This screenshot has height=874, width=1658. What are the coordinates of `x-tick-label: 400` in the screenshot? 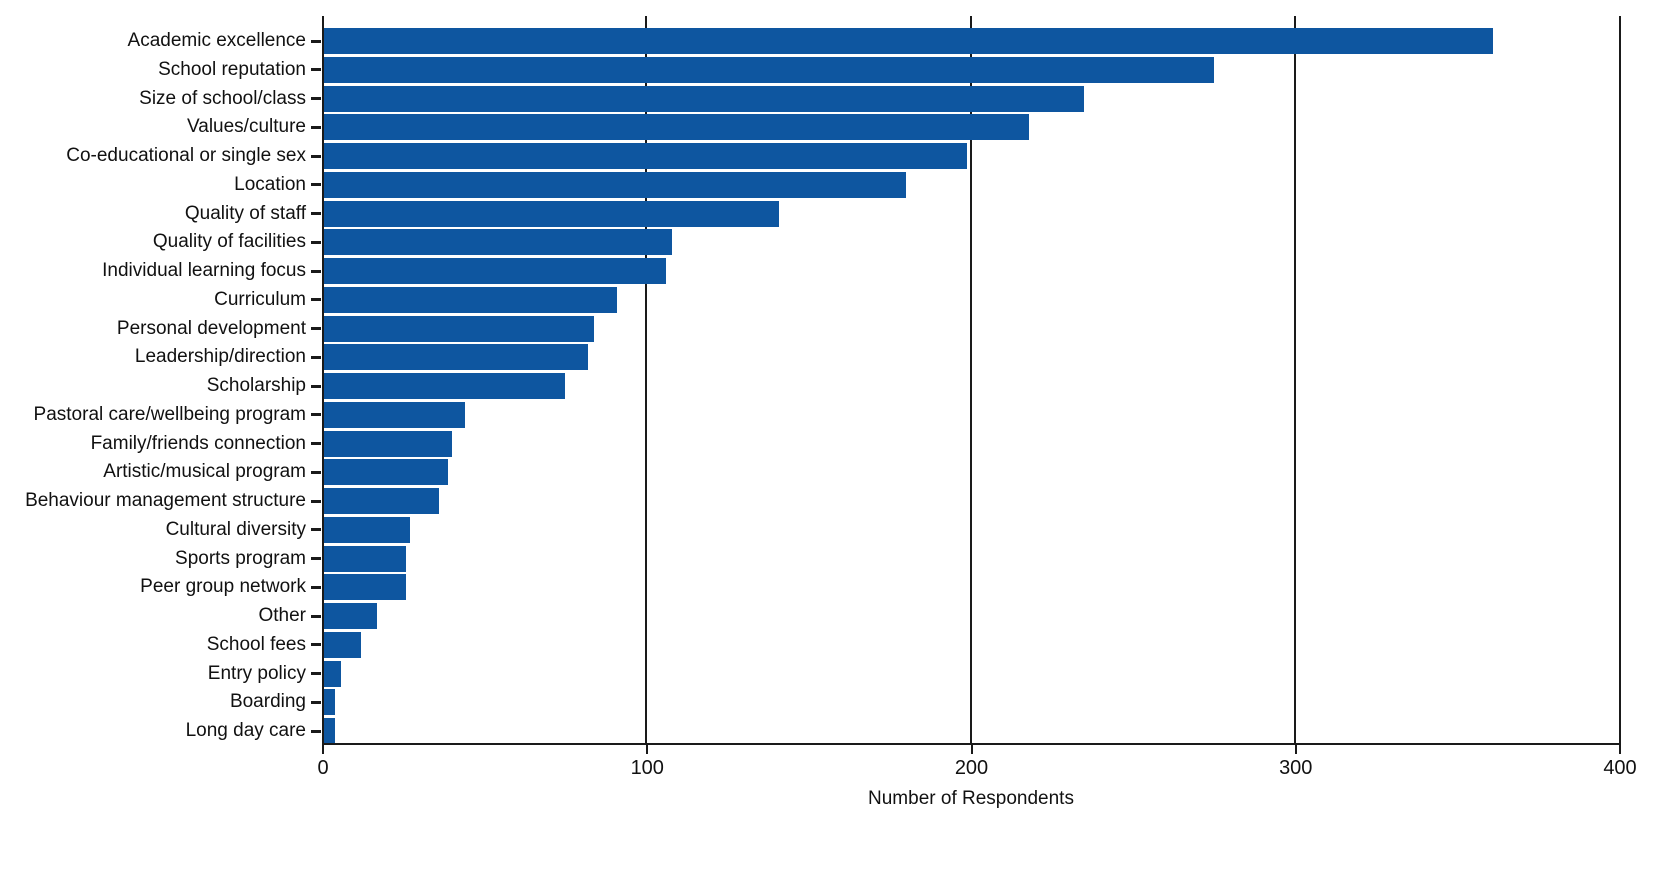 It's located at (1620, 768).